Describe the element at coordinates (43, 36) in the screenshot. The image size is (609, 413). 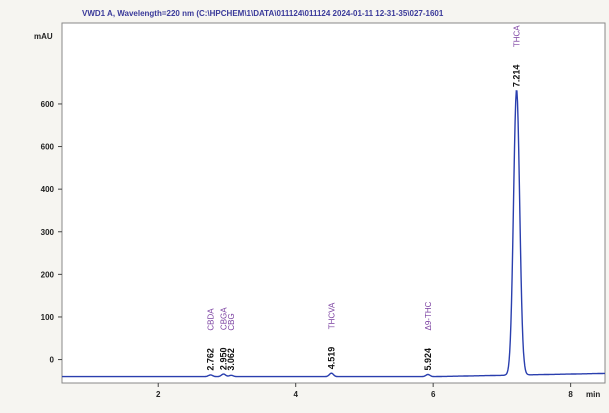
I see `y-axis-unit: mAU` at that location.